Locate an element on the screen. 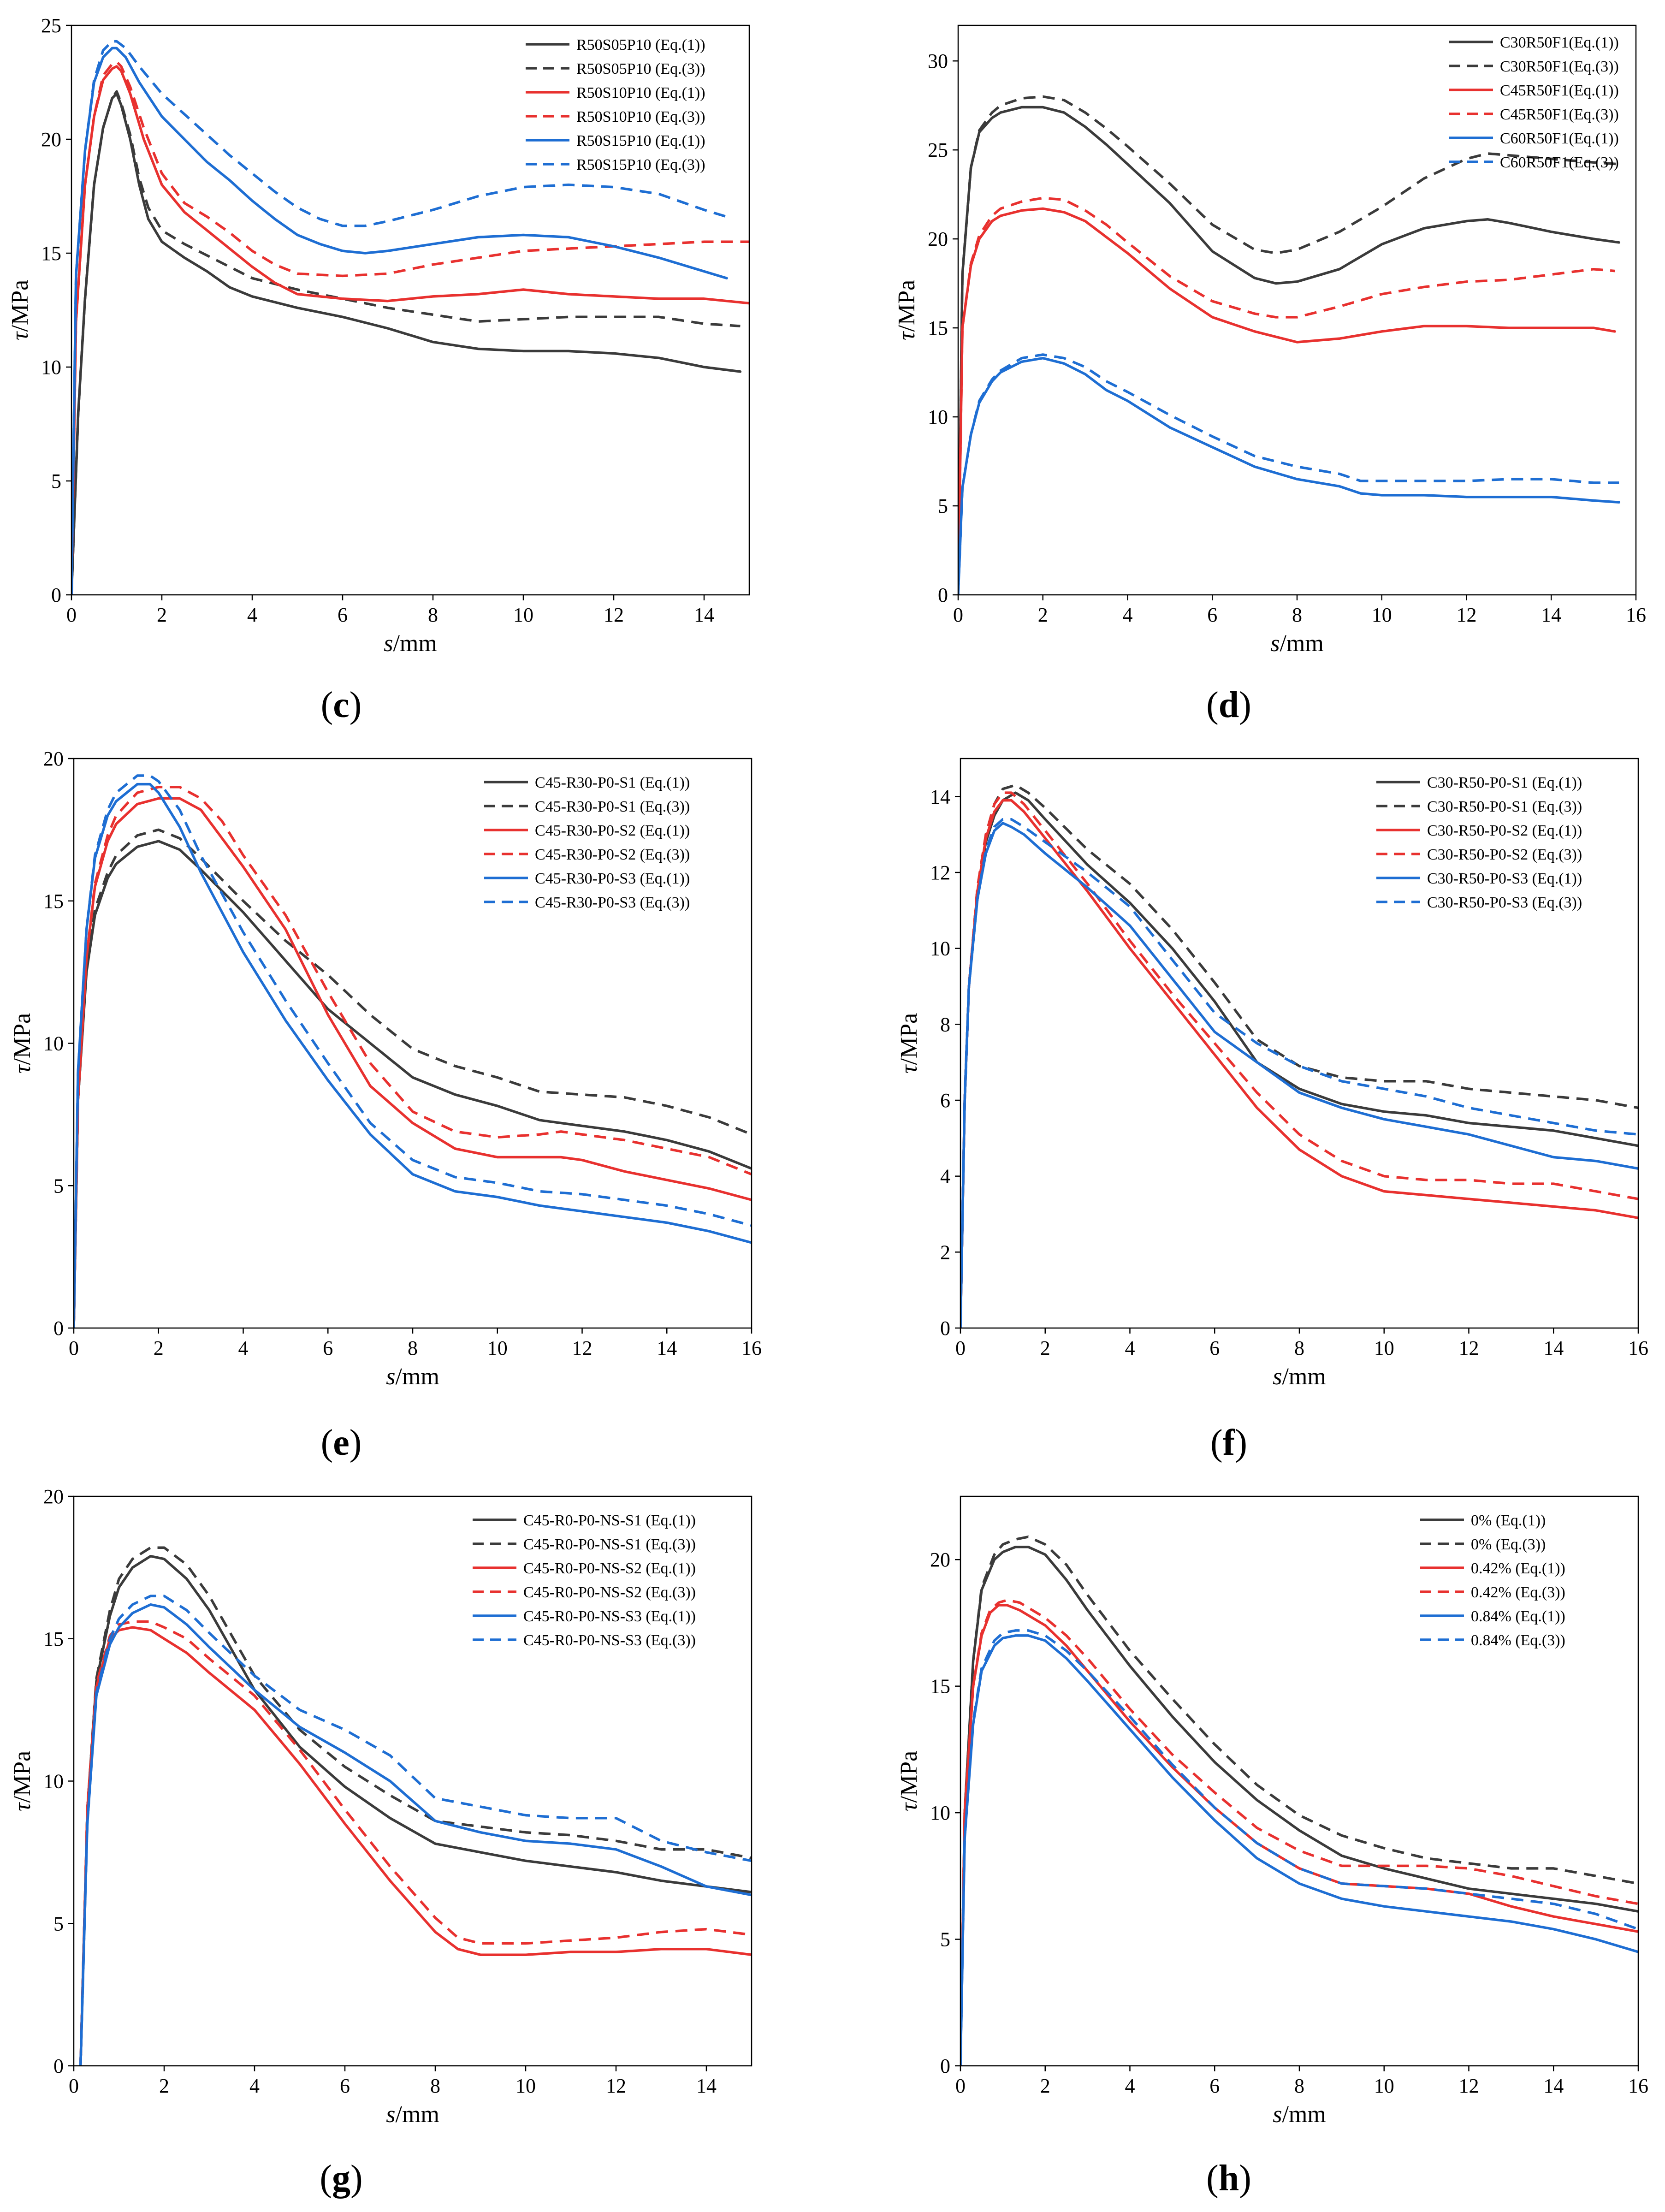 The image size is (1665, 2212). y-tick-label: 4 is located at coordinates (945, 1176).